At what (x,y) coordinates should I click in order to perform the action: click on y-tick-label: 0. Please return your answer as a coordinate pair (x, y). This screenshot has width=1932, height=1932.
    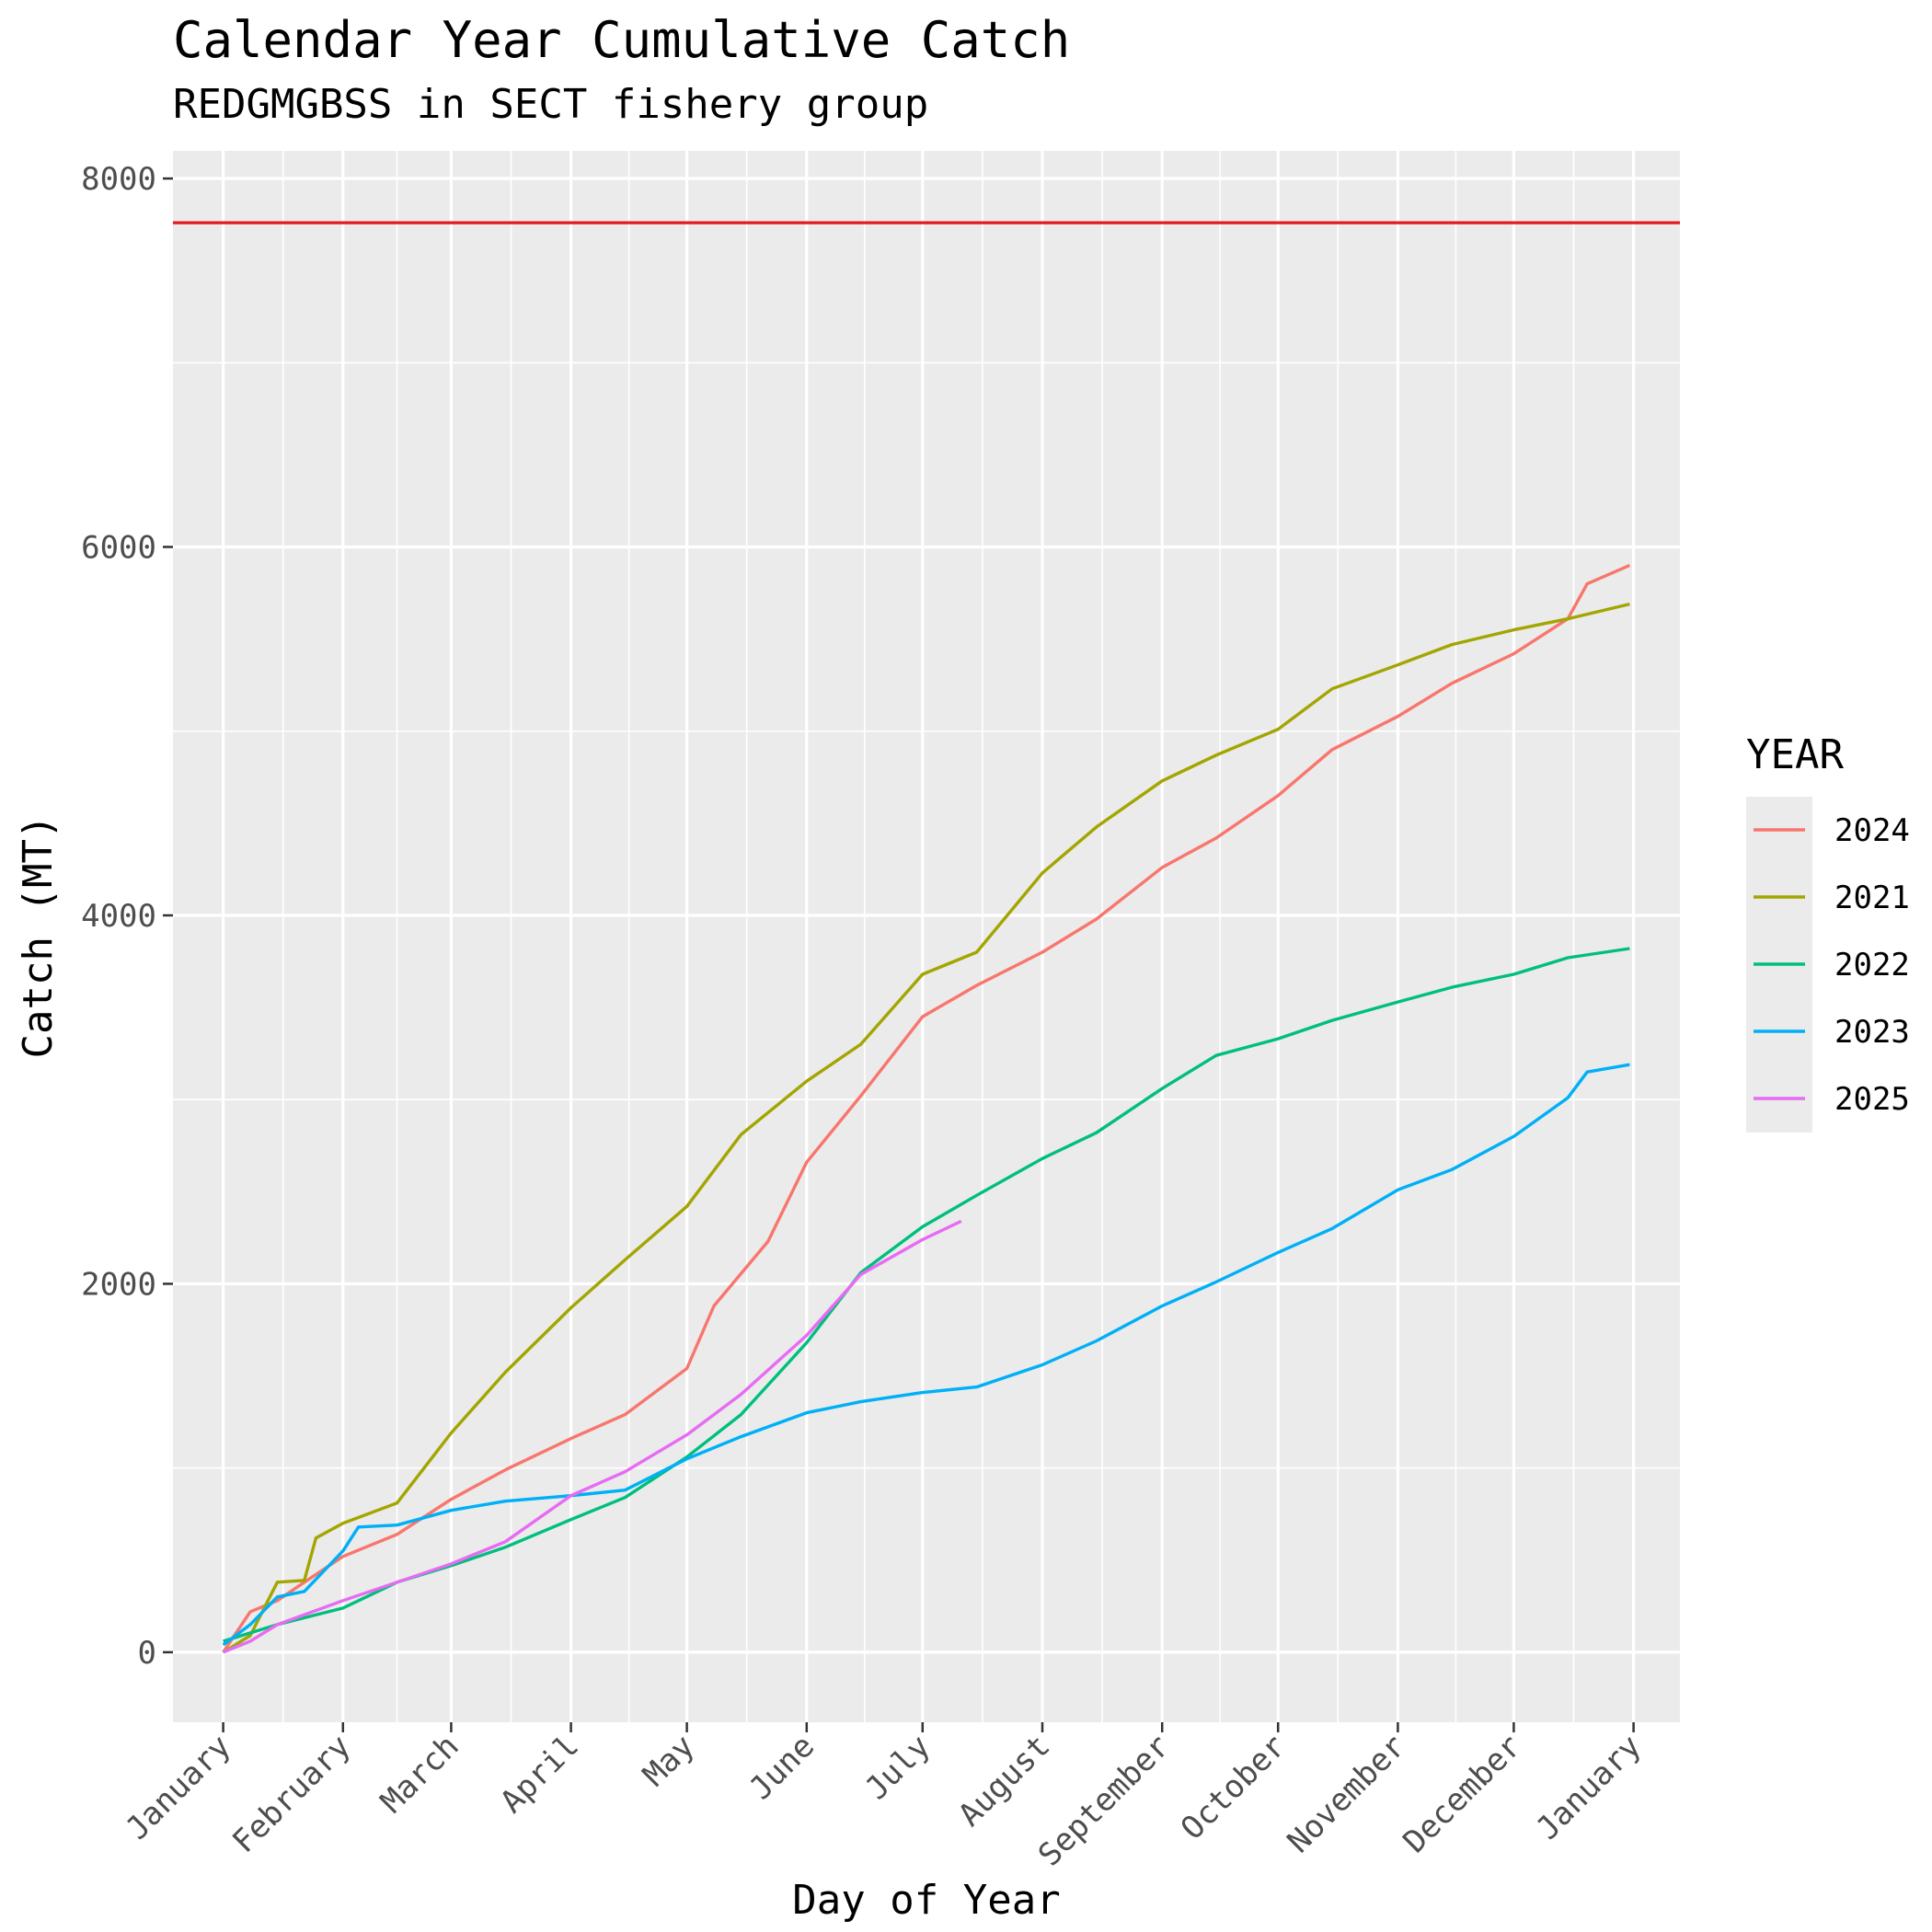
    Looking at the image, I should click on (147, 1653).